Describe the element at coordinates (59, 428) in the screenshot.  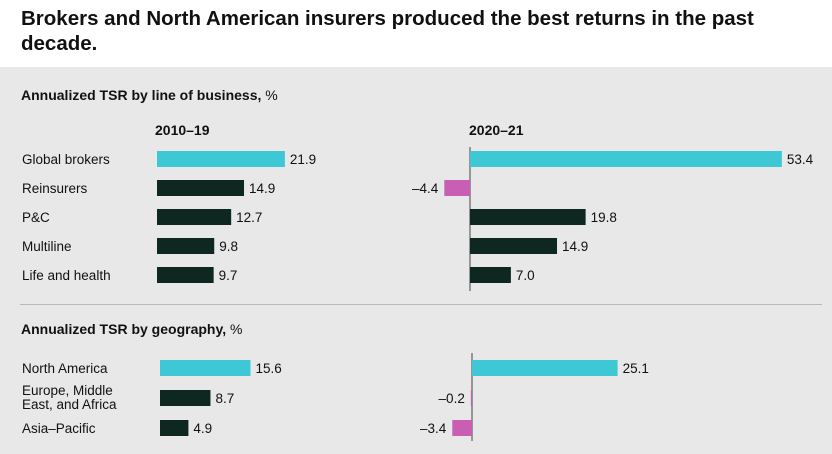
I see `category-label: Asia–Pacific` at that location.